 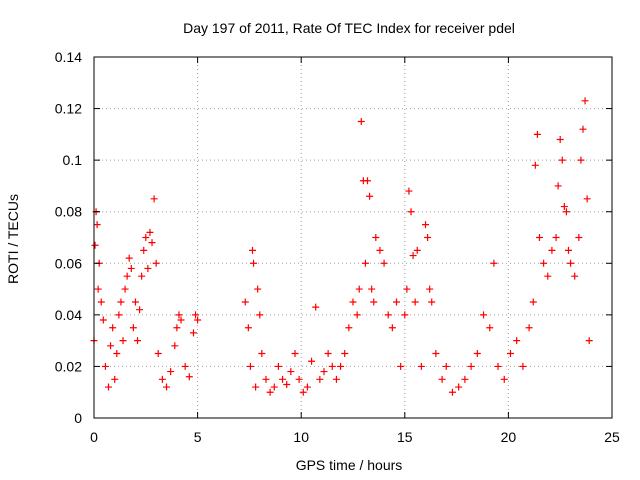 I want to click on y-tick-label: 0.04, so click(x=68, y=315).